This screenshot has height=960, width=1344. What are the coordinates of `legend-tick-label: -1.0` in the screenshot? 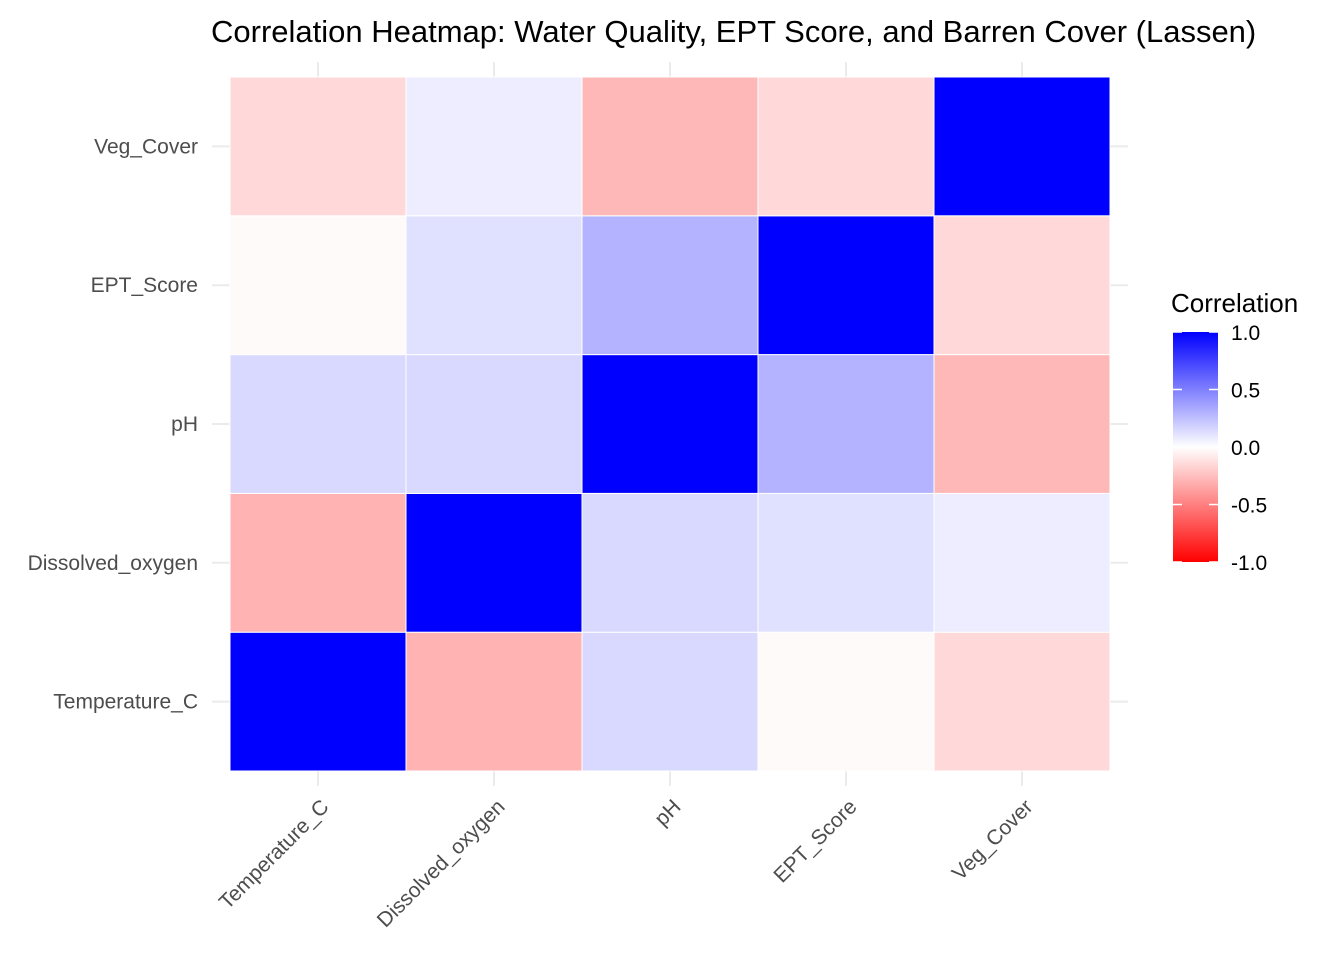 It's located at (1249, 563).